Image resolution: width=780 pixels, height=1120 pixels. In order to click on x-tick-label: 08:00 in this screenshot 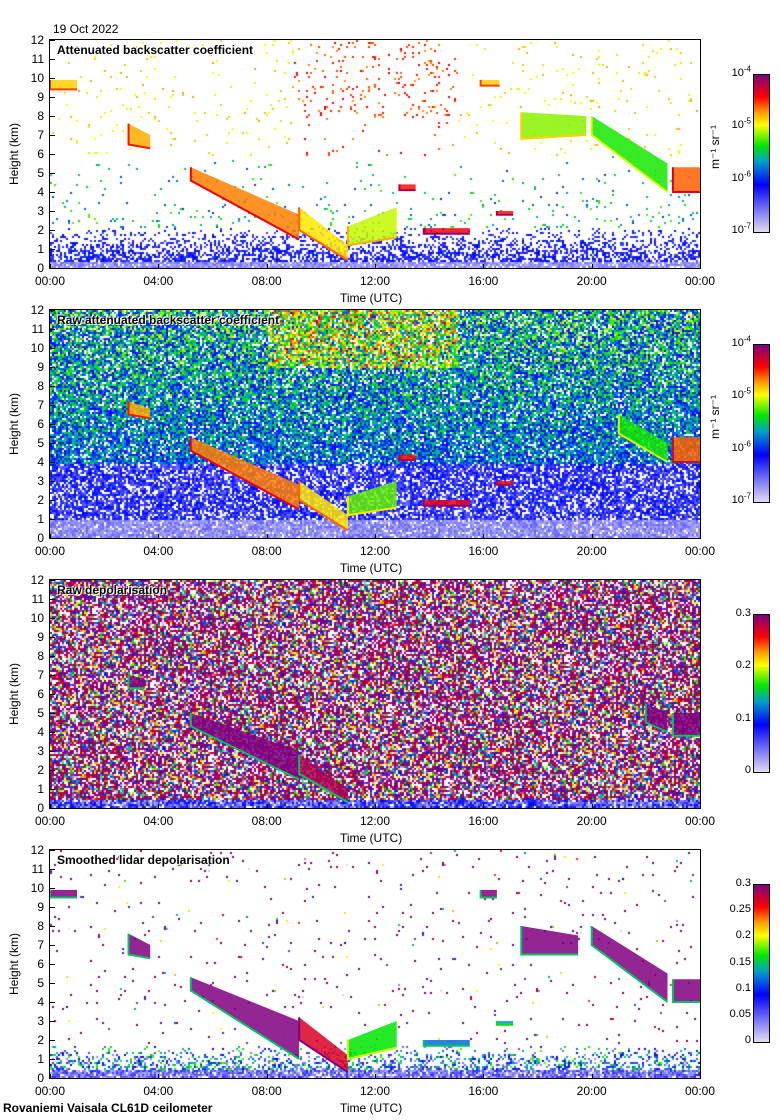, I will do `click(266, 281)`.